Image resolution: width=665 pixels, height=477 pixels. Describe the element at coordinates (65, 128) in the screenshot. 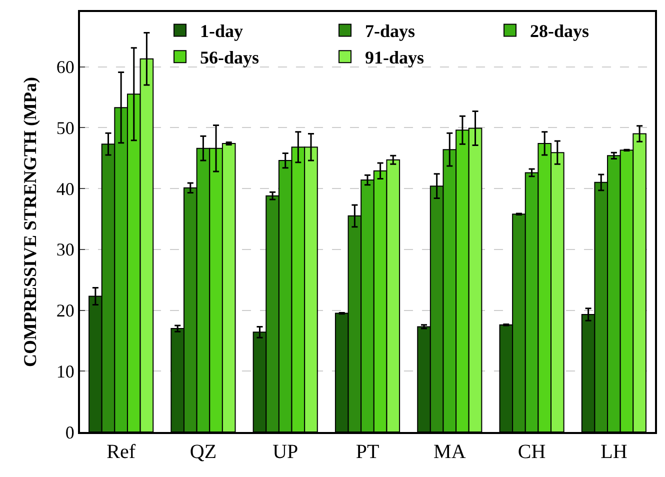

I see `y-tick-label: 50` at that location.